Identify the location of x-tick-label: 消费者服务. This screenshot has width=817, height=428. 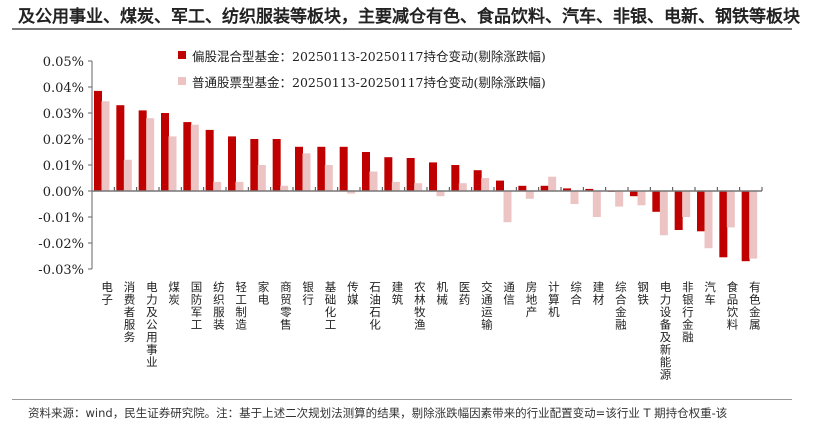
(130, 311).